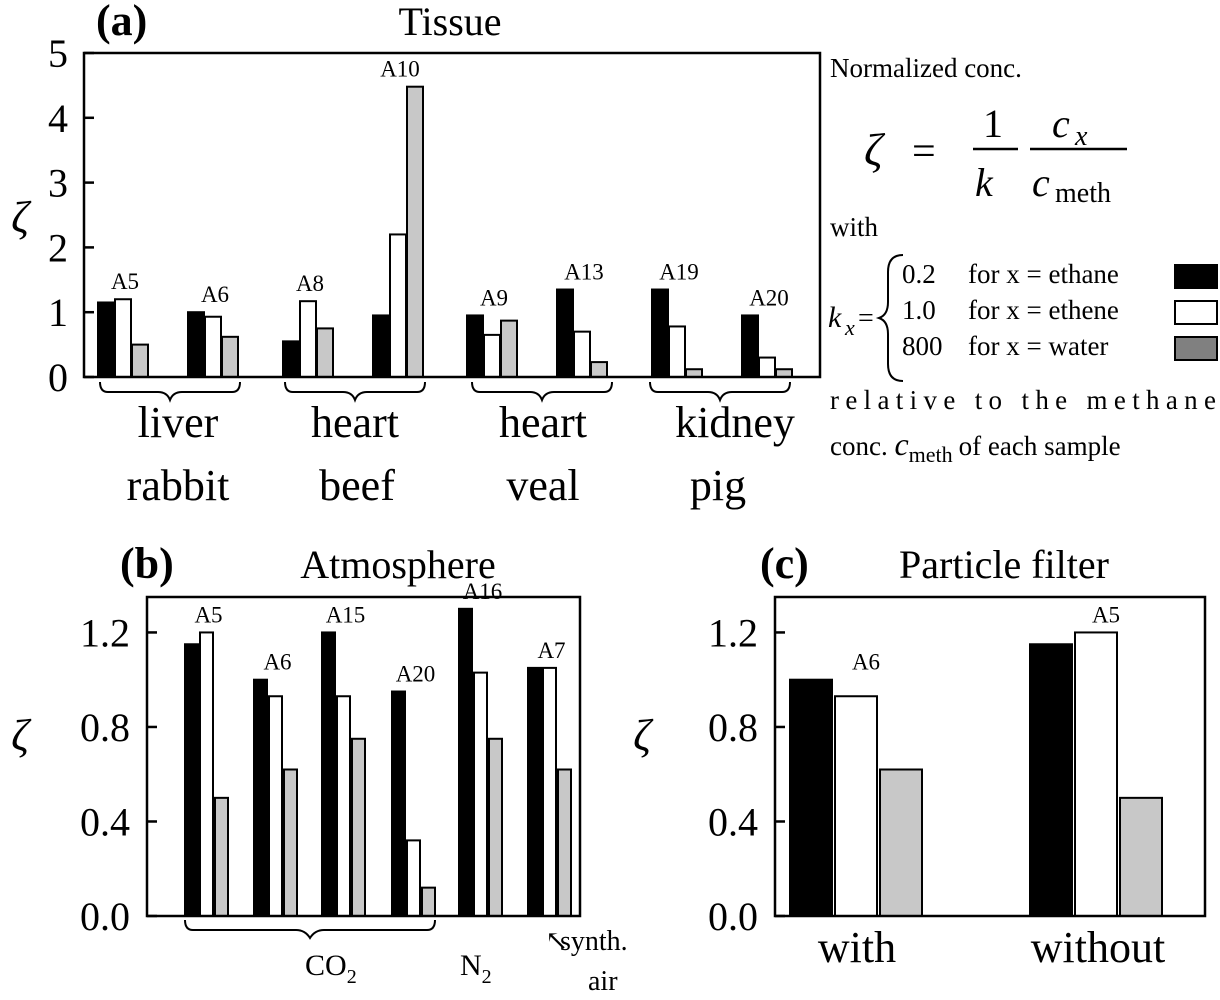 The image size is (1220, 1000). I want to click on sample-label-a7: A7, so click(551, 650).